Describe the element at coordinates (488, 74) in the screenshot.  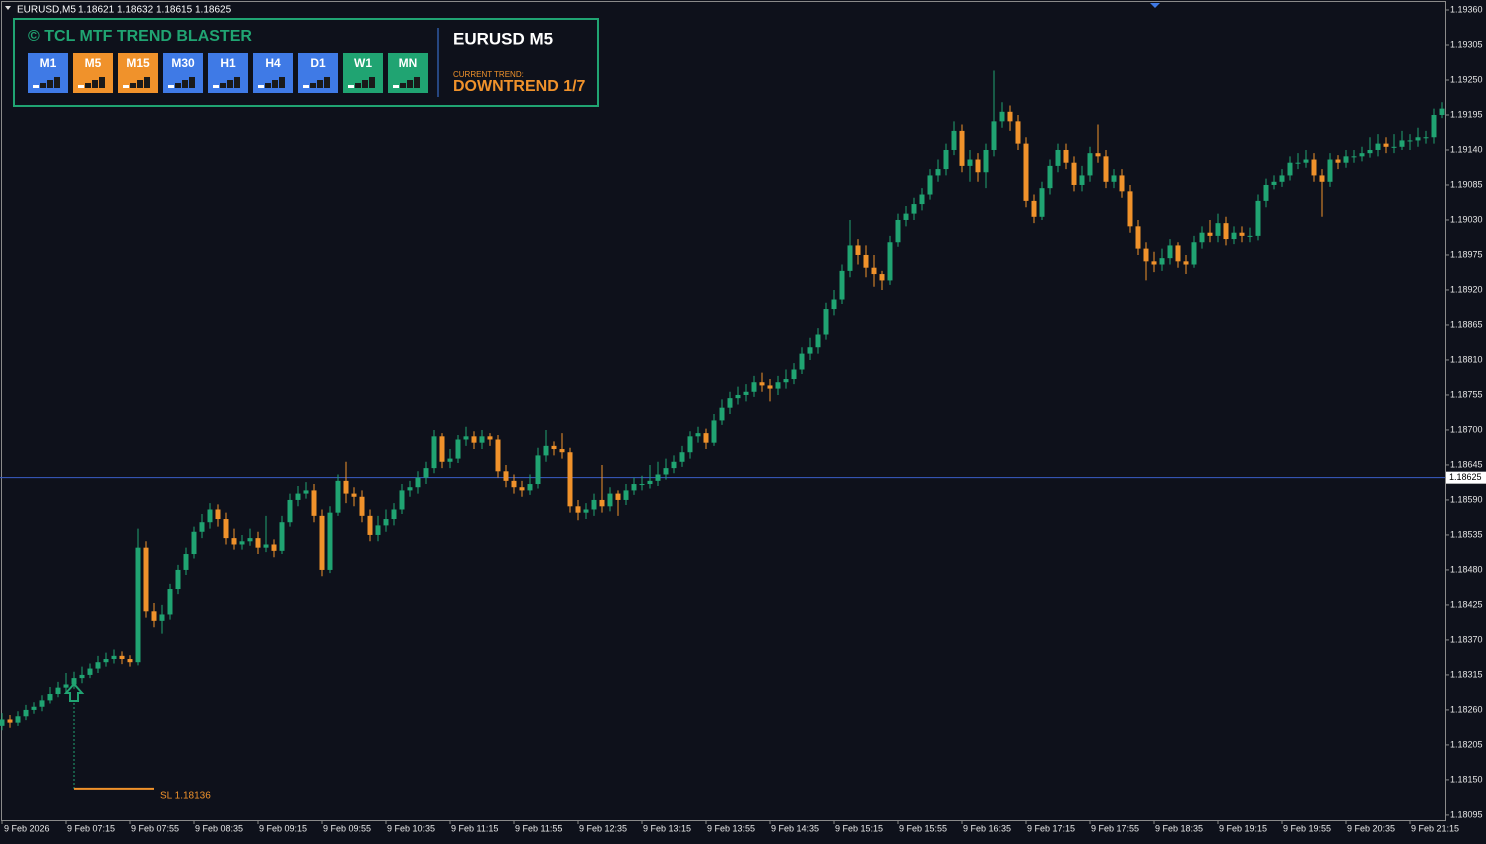
I see `trend-caption: CURRENT TREND:` at that location.